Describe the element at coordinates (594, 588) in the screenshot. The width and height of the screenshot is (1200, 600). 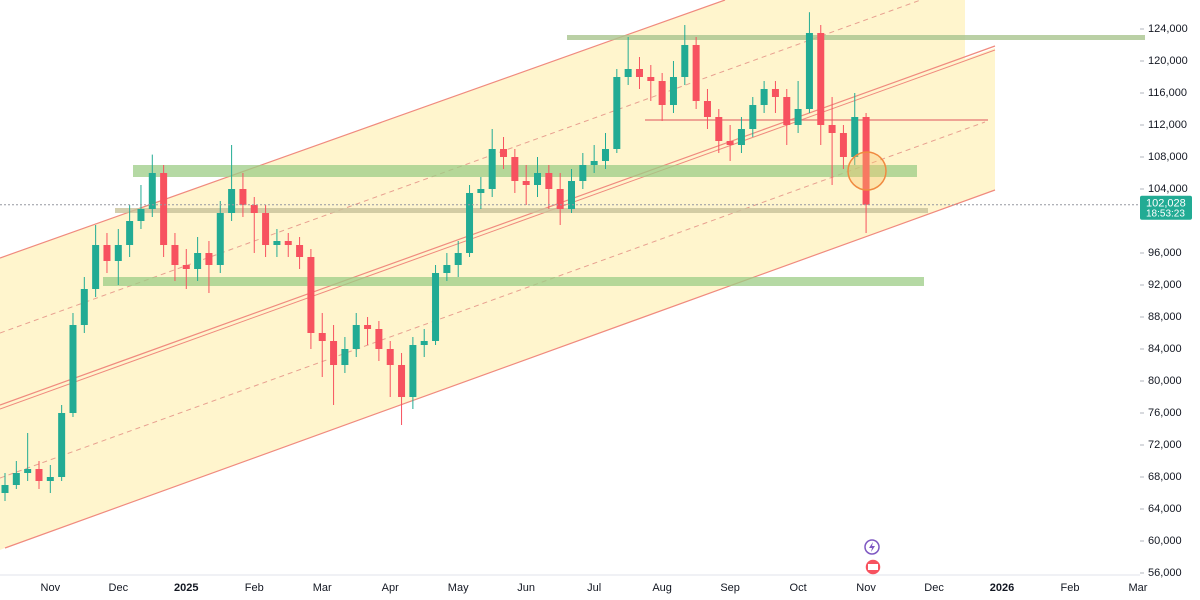
I see `x-tick-label: Jul` at that location.